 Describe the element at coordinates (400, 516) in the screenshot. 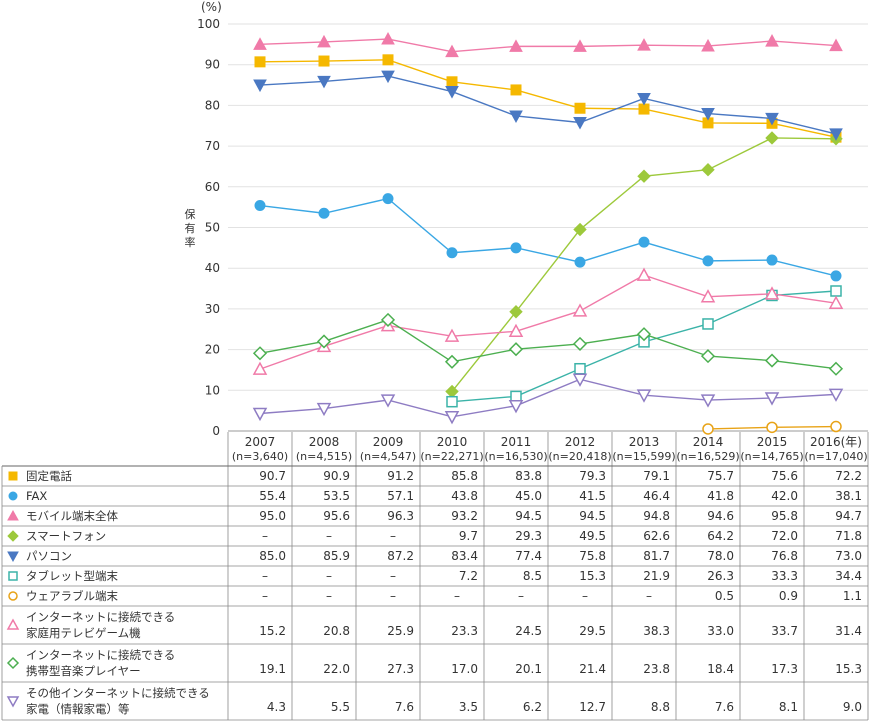

I see `table-value: 96.3` at that location.